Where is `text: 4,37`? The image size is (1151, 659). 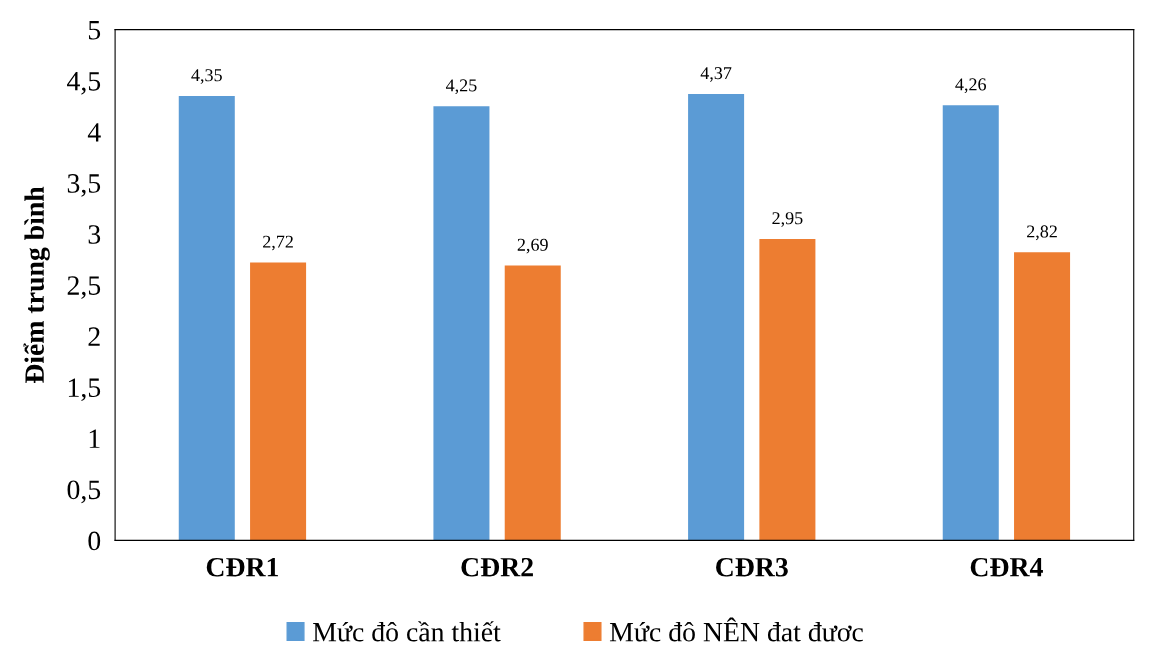 text: 4,37 is located at coordinates (716, 74).